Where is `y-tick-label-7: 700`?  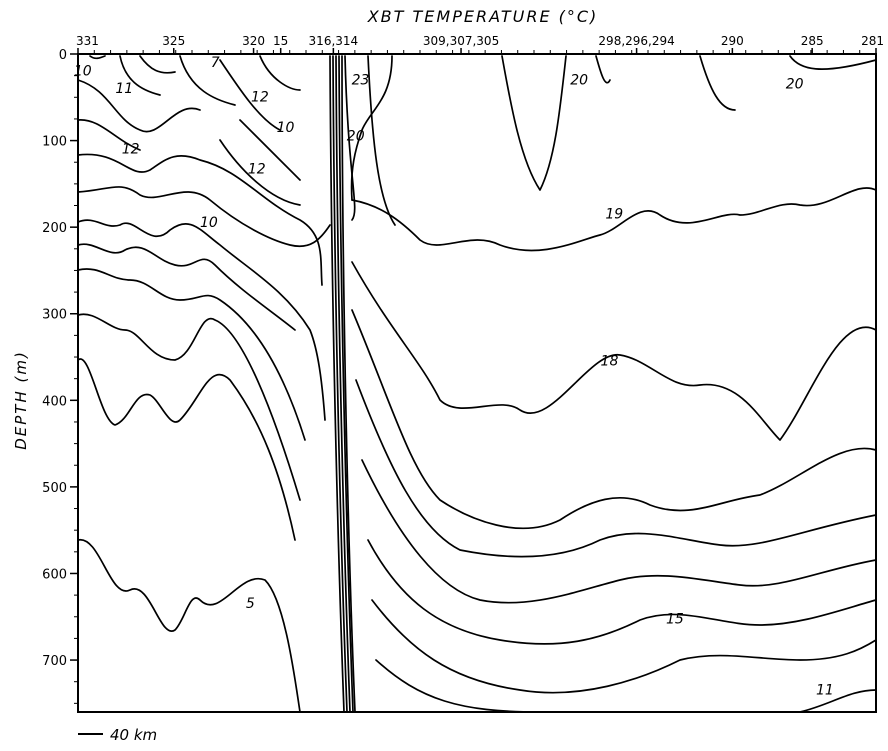
y-tick-label-7: 700 is located at coordinates (54, 661).